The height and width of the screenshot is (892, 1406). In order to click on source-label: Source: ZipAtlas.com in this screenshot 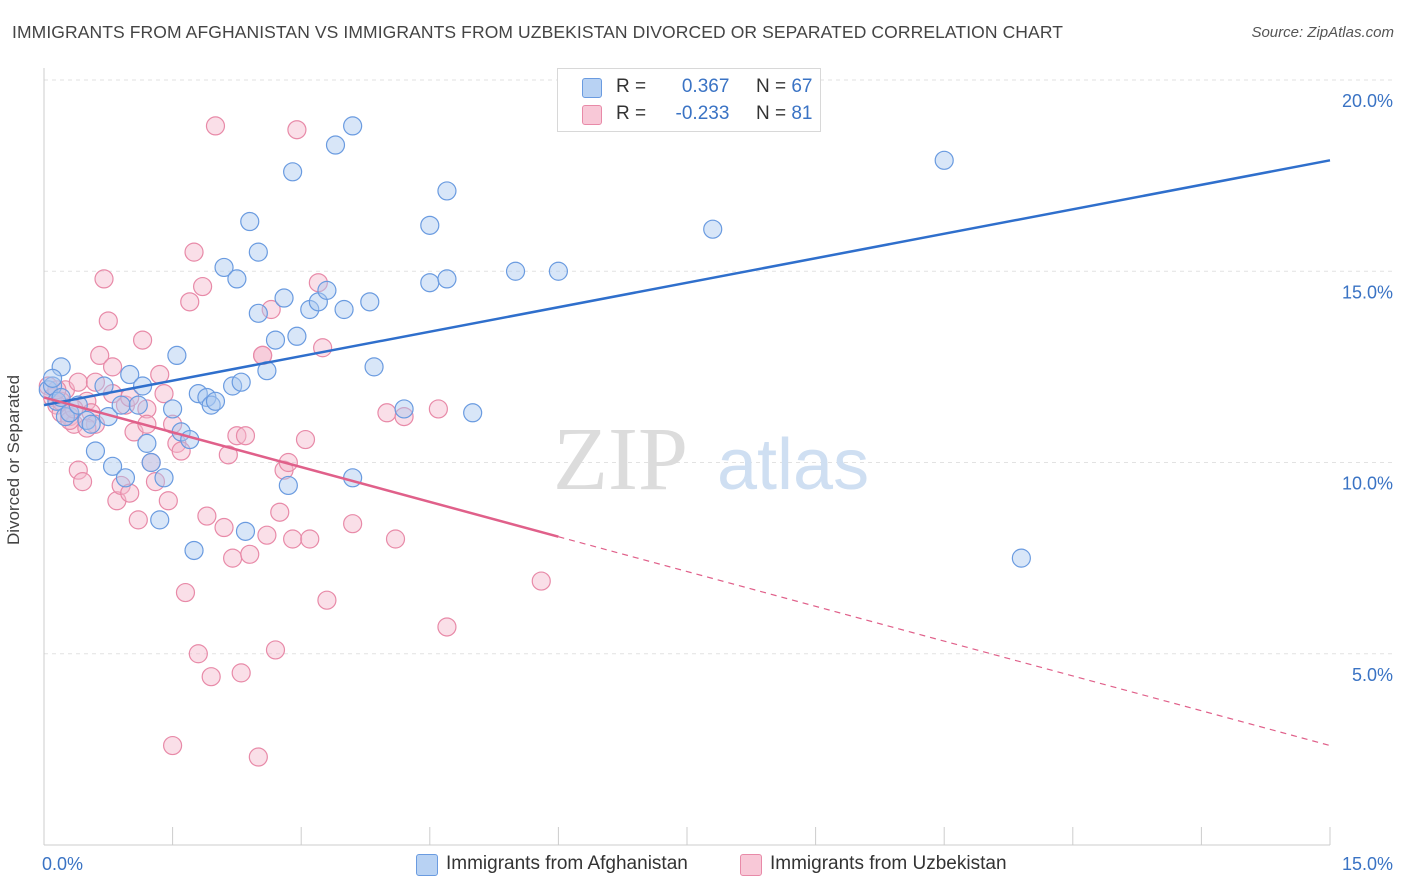, I will do `click(1322, 32)`.